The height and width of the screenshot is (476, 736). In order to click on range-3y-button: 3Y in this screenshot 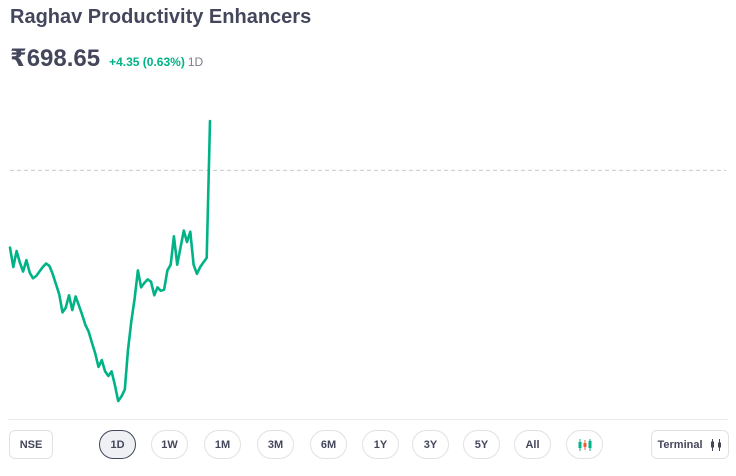, I will do `click(430, 444)`.